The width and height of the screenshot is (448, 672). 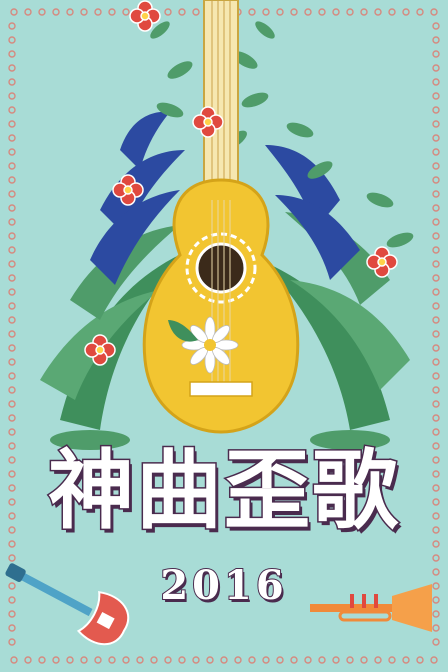 I want to click on poster-title: 神曲歪歌, so click(x=223, y=491).